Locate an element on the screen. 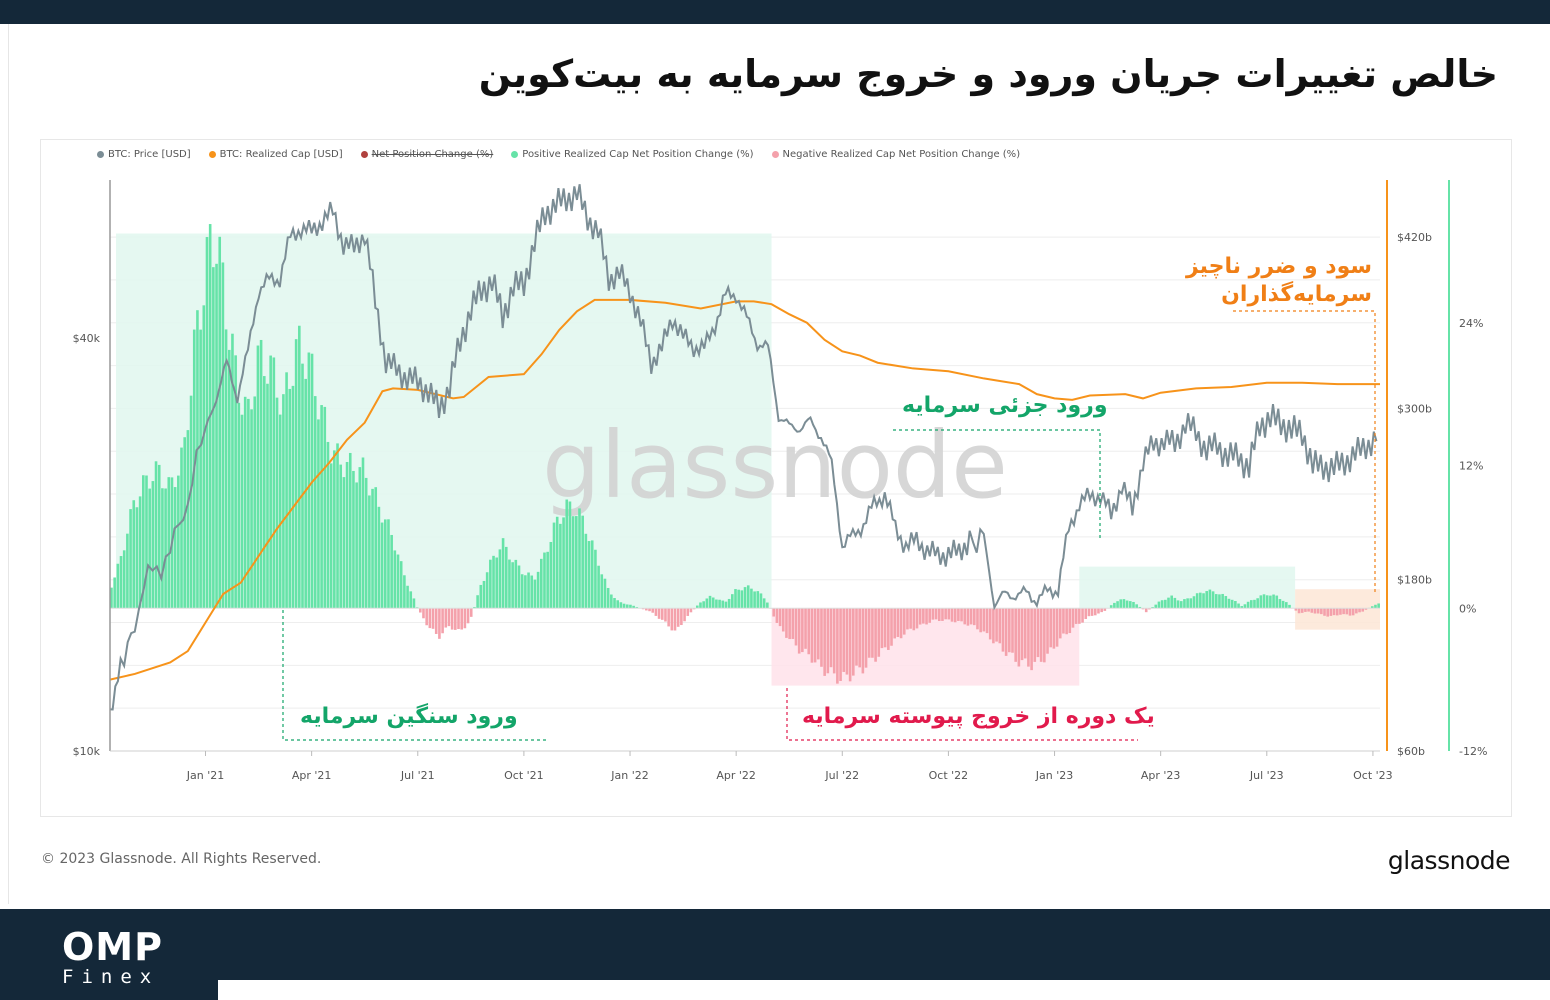 This screenshot has width=1550, height=1000. legend-dot-realized-cap is located at coordinates (212, 154).